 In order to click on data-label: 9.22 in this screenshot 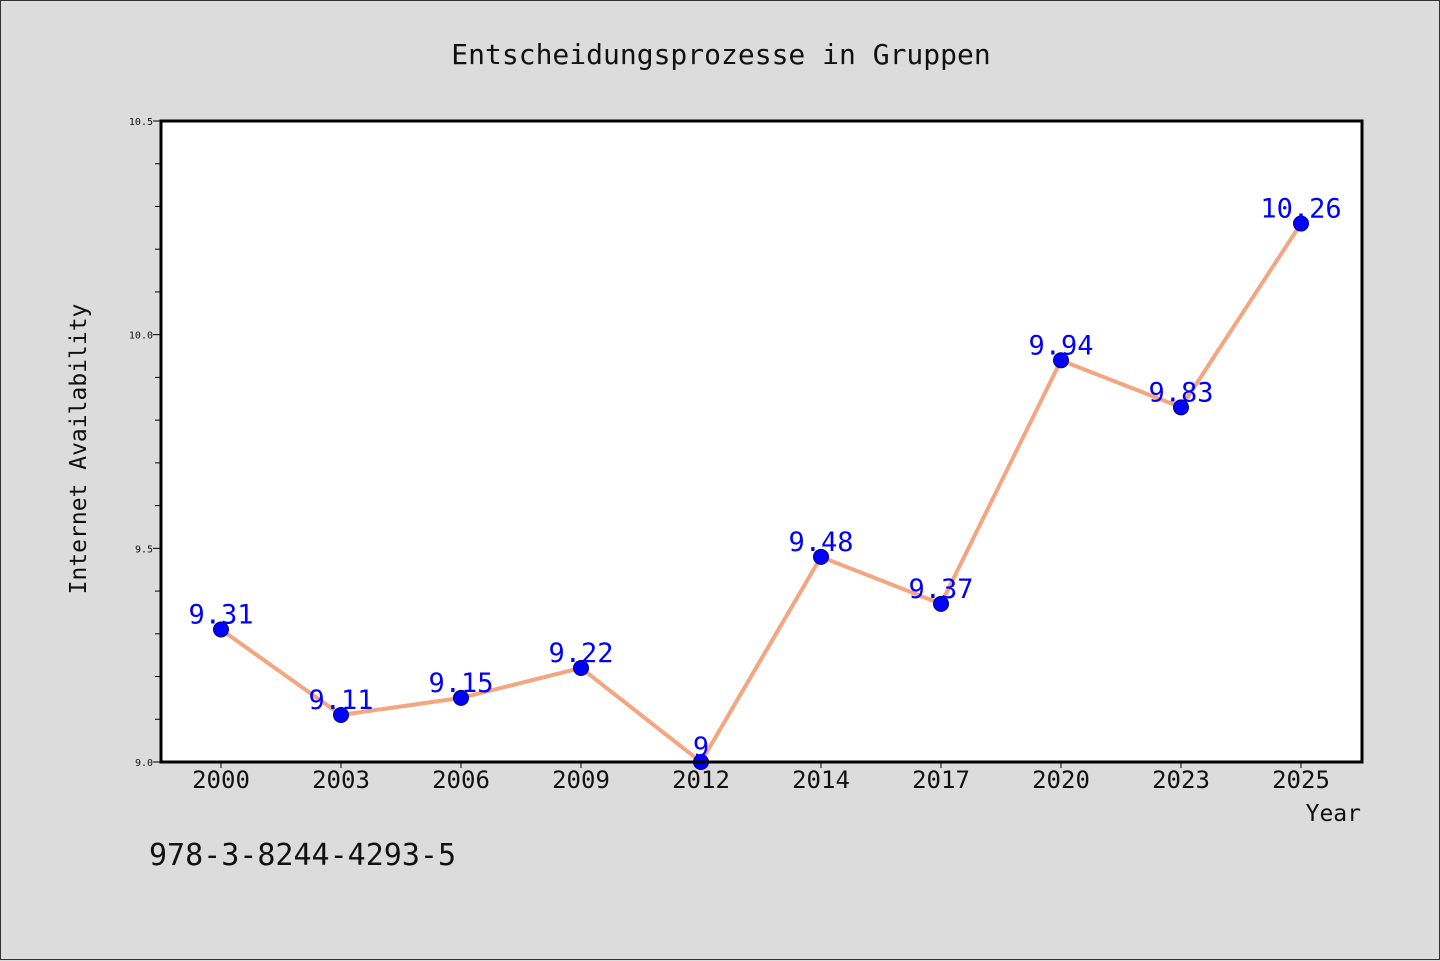, I will do `click(580, 653)`.